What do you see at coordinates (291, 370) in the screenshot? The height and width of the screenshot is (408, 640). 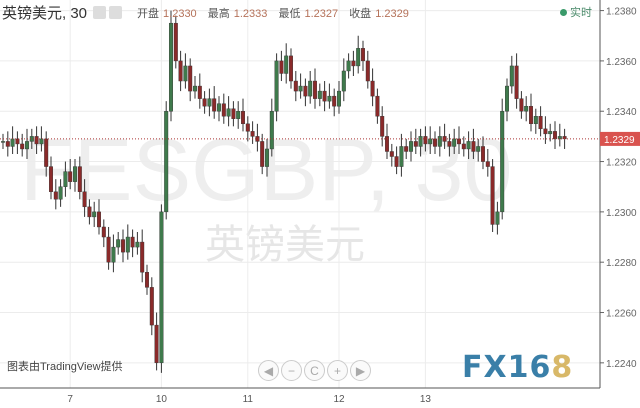 I see `zoom-out-icon: −` at bounding box center [291, 370].